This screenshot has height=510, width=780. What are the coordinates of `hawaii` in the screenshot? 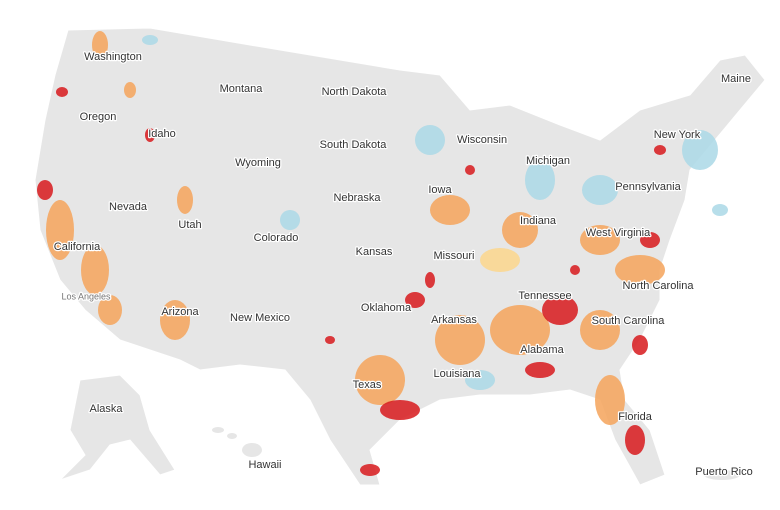 It's located at (237, 442).